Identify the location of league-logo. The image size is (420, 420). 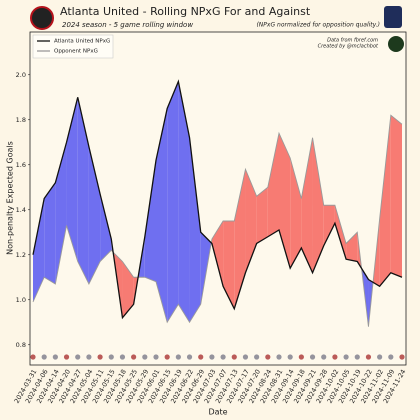
(393, 17).